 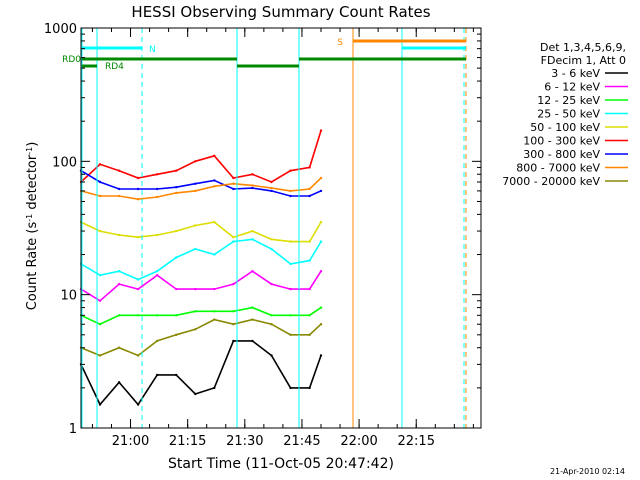 What do you see at coordinates (29, 218) in the screenshot?
I see `y-axis-label-sup1: -1` at bounding box center [29, 218].